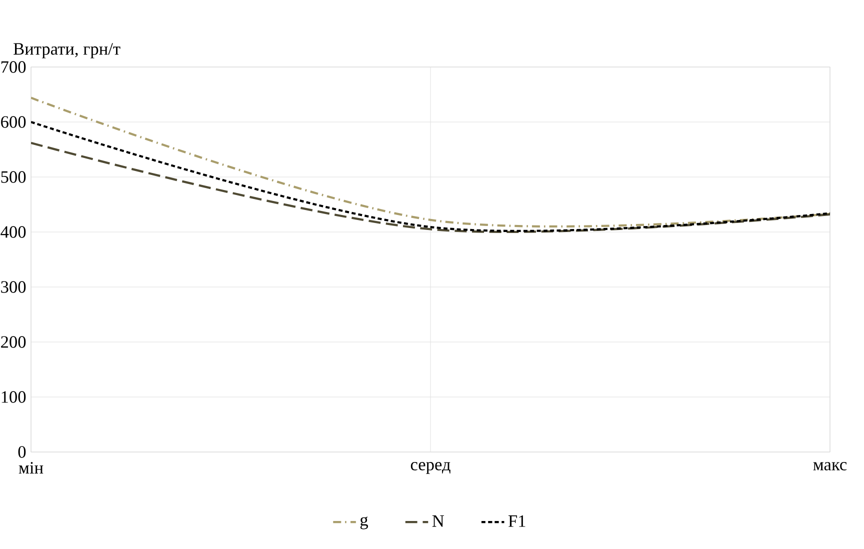 This screenshot has width=864, height=549. Describe the element at coordinates (67, 50) in the screenshot. I see `y-axis-title: Витрати, грн/т` at that location.